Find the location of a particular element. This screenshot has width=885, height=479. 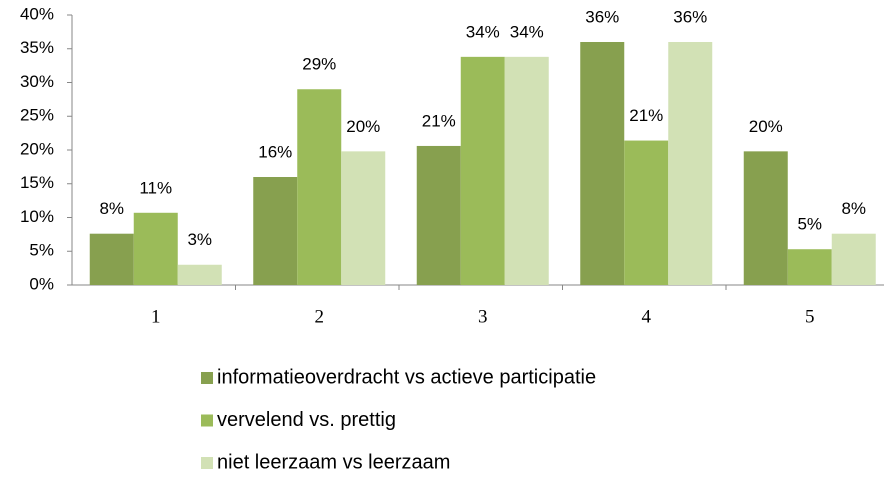

y-tick-label: 5% is located at coordinates (41, 250).